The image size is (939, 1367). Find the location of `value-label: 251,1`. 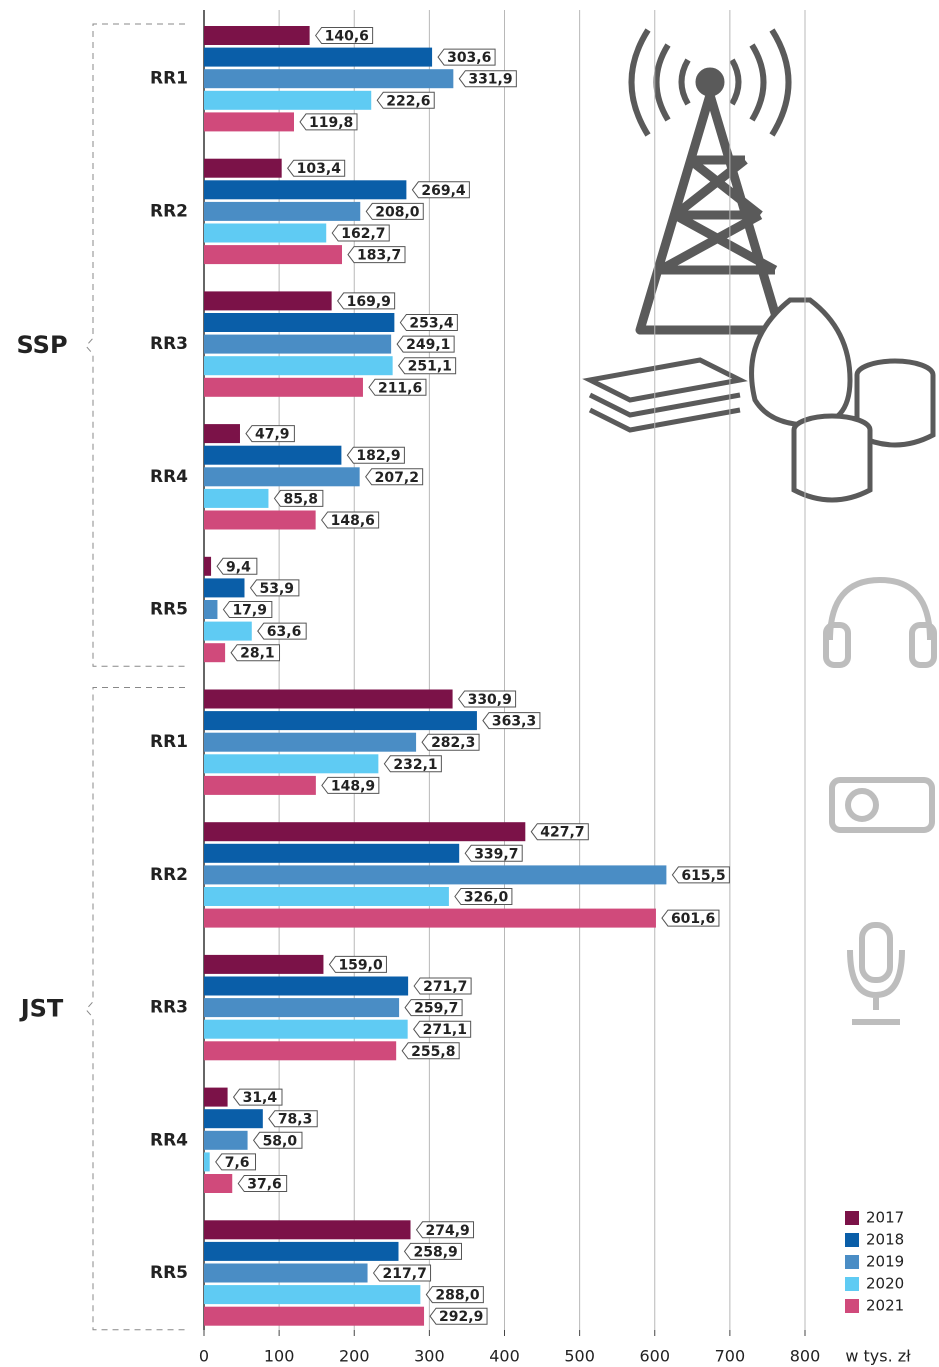

value-label: 251,1 is located at coordinates (430, 367).